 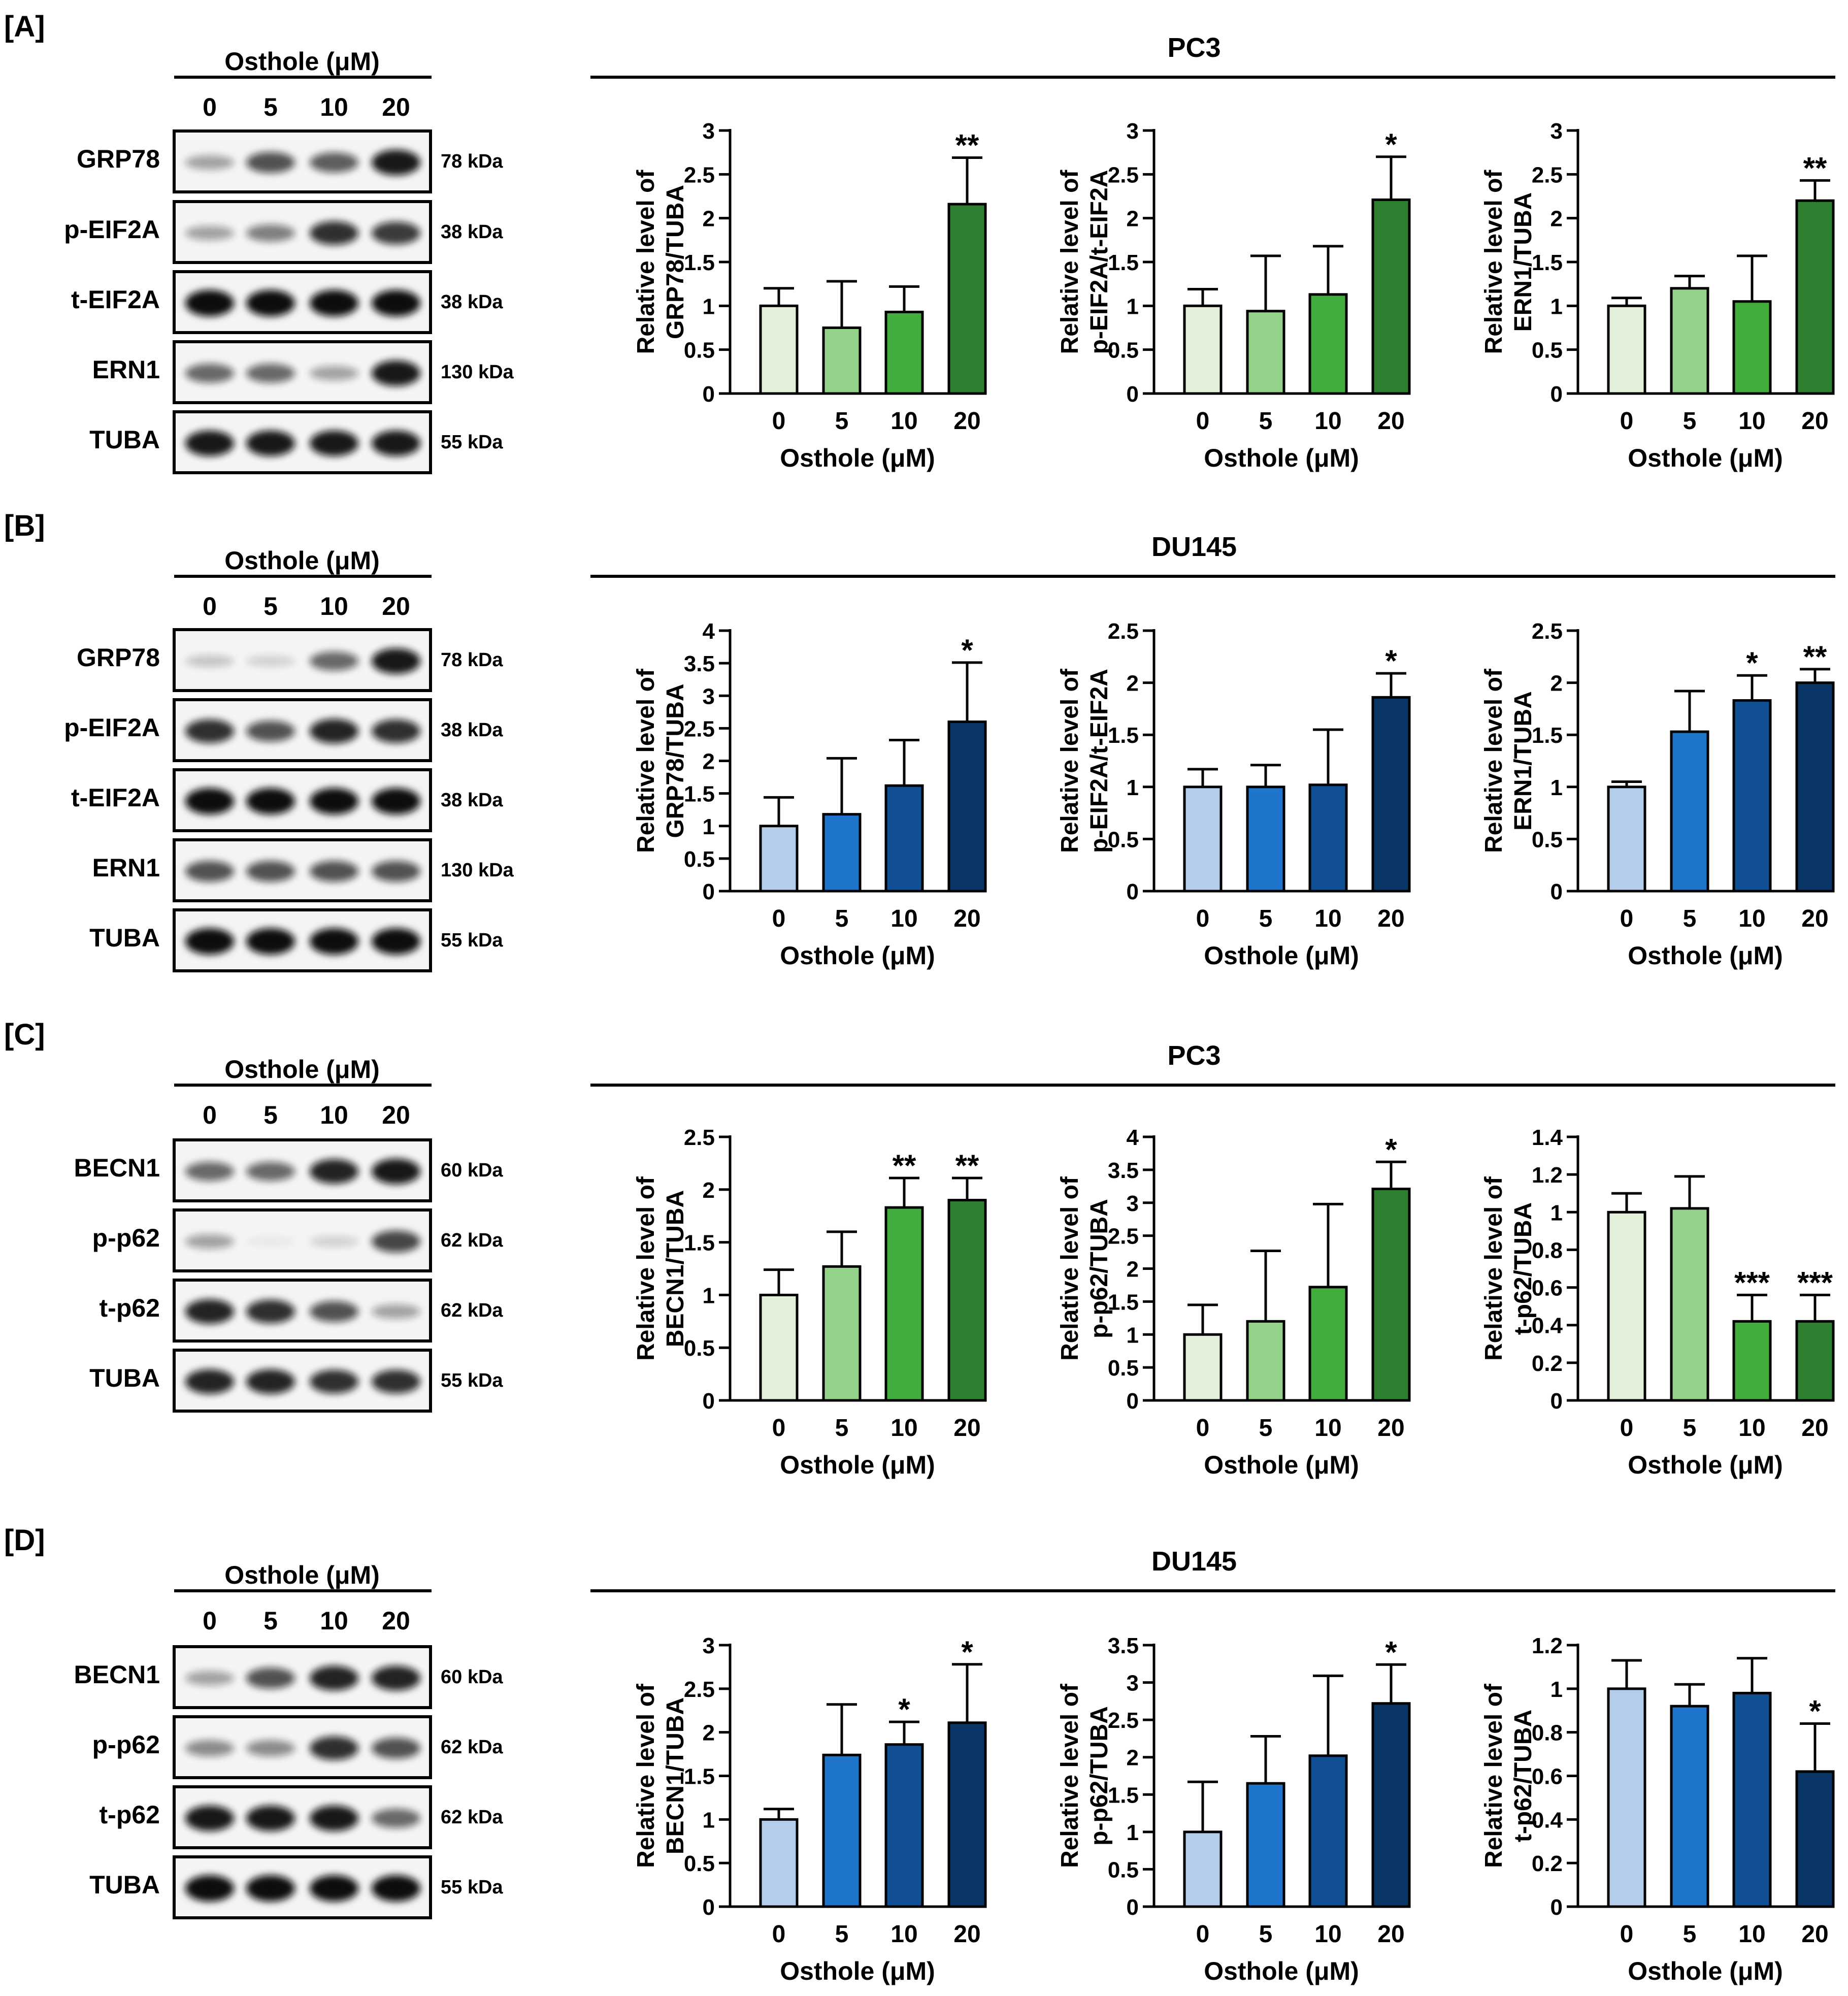 What do you see at coordinates (472, 1817) in the screenshot?
I see `kda-label: 62 kDa` at bounding box center [472, 1817].